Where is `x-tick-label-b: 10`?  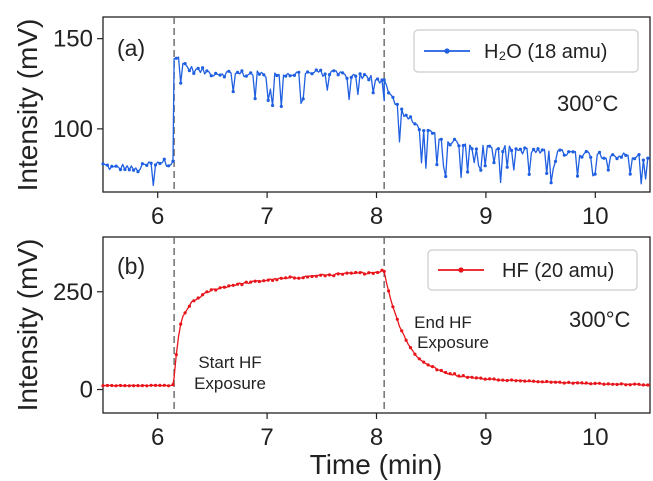 x-tick-label-b: 10 is located at coordinates (595, 437).